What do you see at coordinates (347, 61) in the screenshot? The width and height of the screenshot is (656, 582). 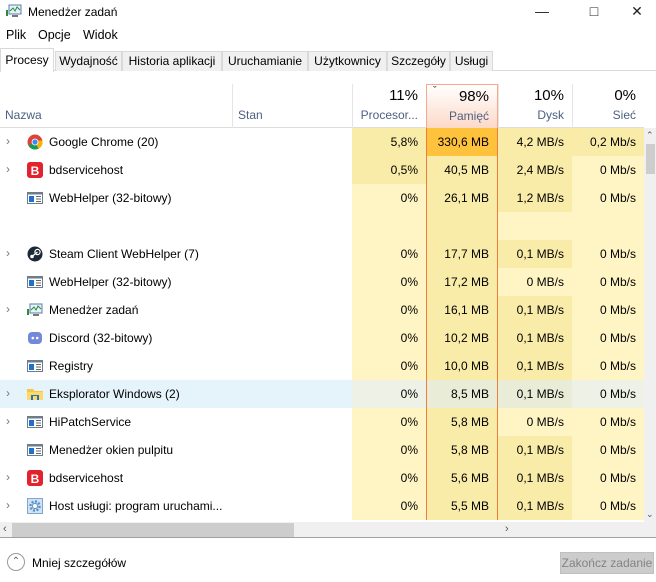 I see `tab-uzytkownicy: Użytkownicy` at bounding box center [347, 61].